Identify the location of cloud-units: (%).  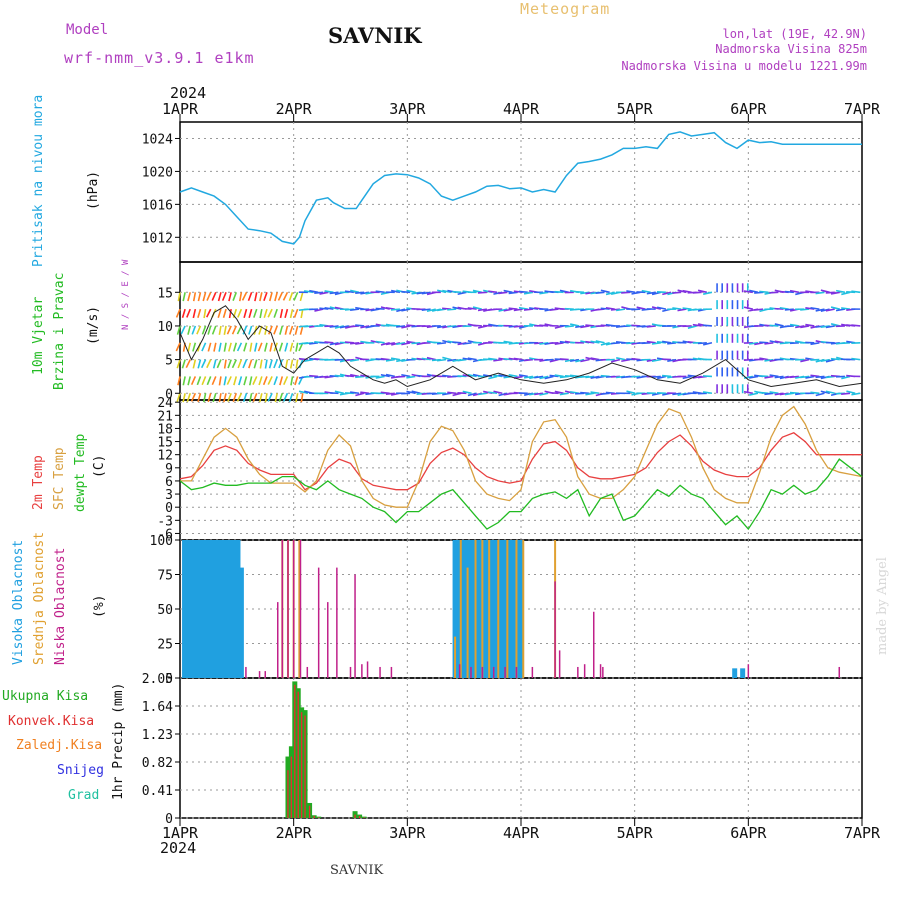
(99, 606).